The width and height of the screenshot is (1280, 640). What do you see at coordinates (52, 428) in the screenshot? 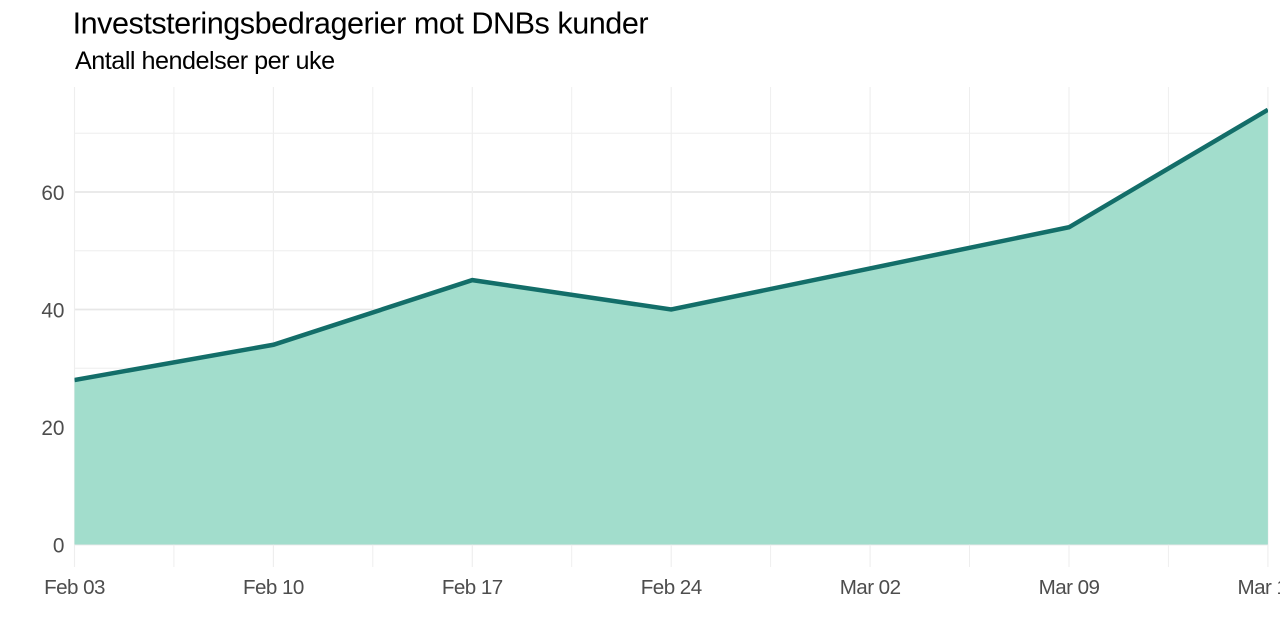
I see `svg-text: 20` at bounding box center [52, 428].